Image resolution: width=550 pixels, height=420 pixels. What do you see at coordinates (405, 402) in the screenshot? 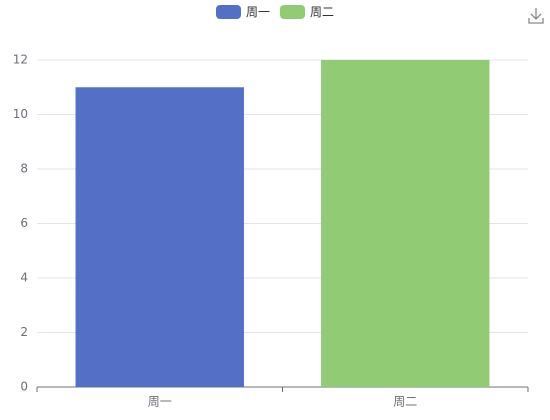
I see `x-tick-label: 周二` at bounding box center [405, 402].